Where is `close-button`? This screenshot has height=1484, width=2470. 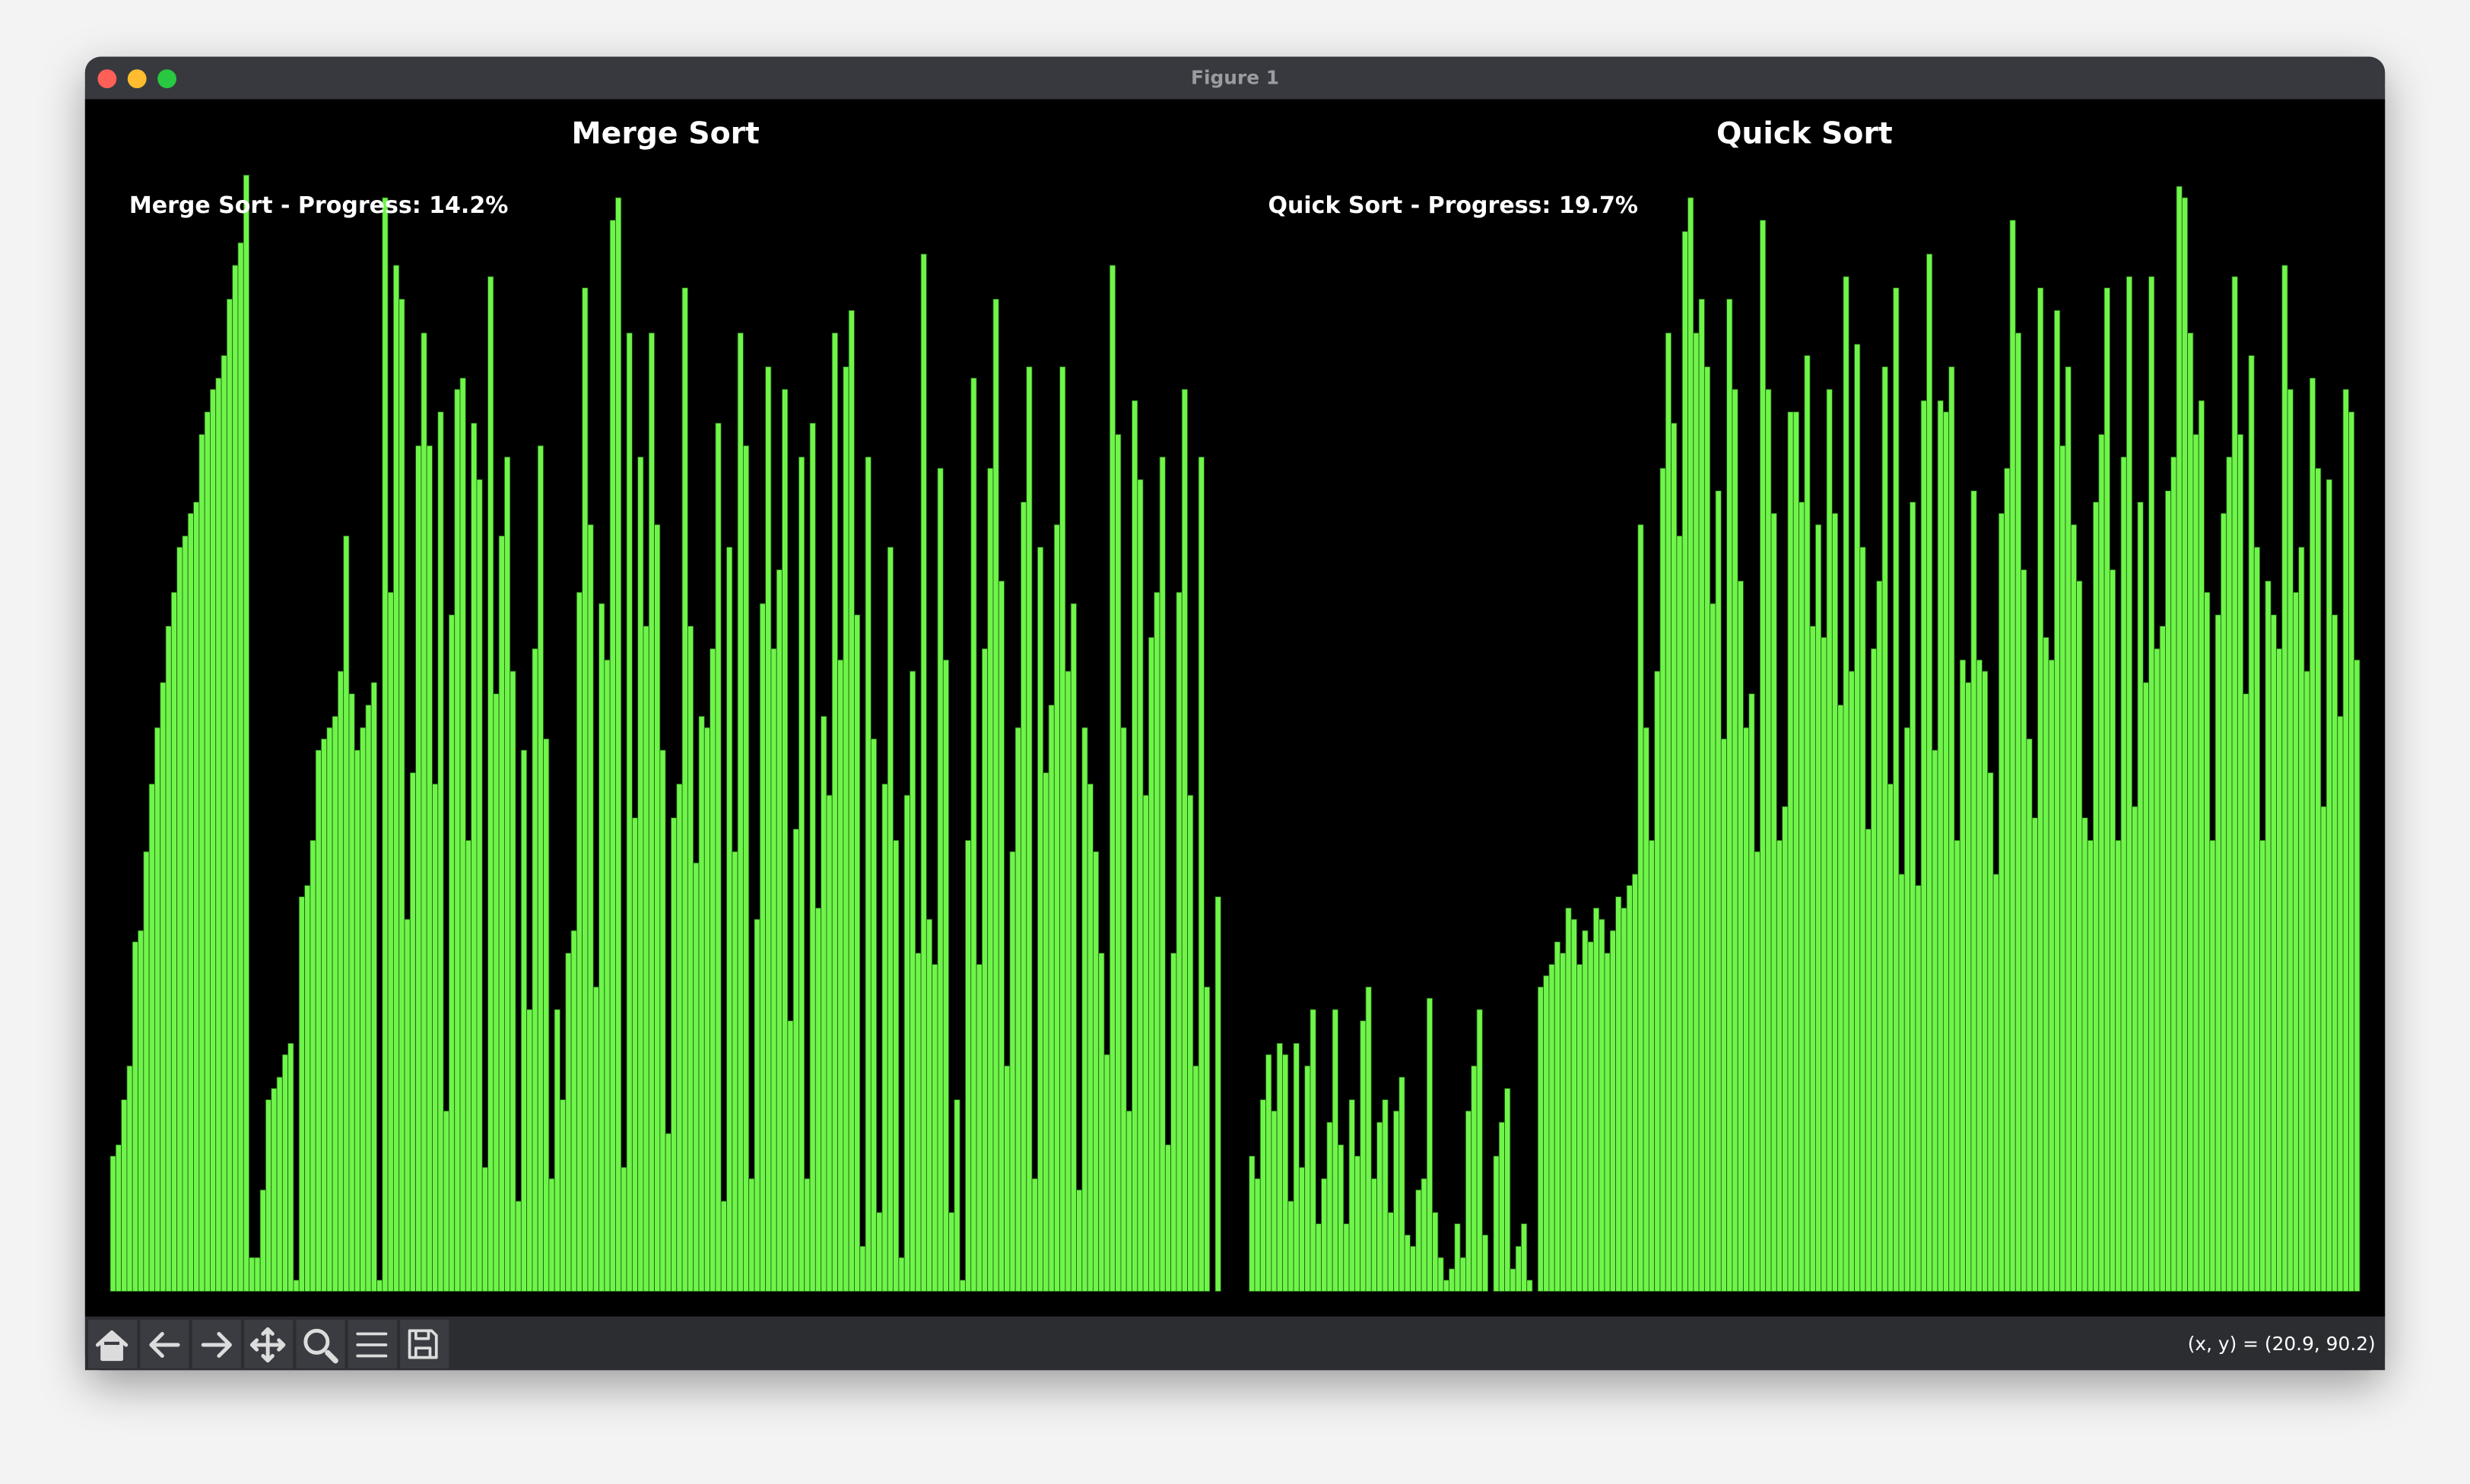
close-button is located at coordinates (107, 79).